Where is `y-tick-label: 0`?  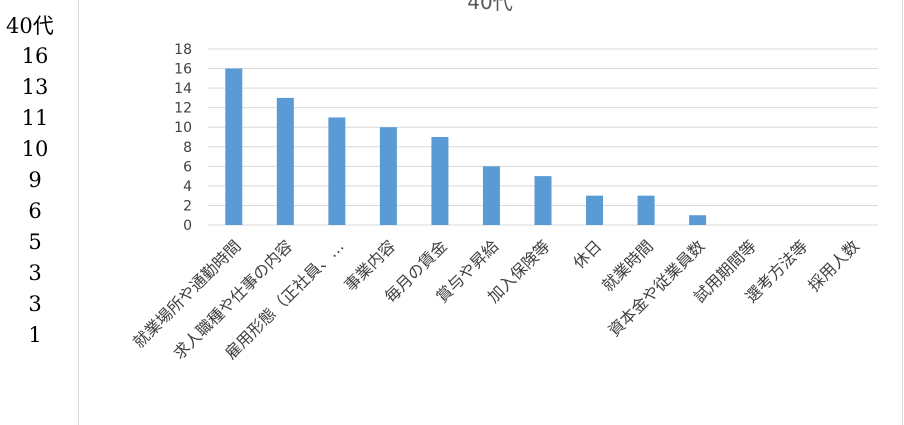
y-tick-label: 0 is located at coordinates (187, 226).